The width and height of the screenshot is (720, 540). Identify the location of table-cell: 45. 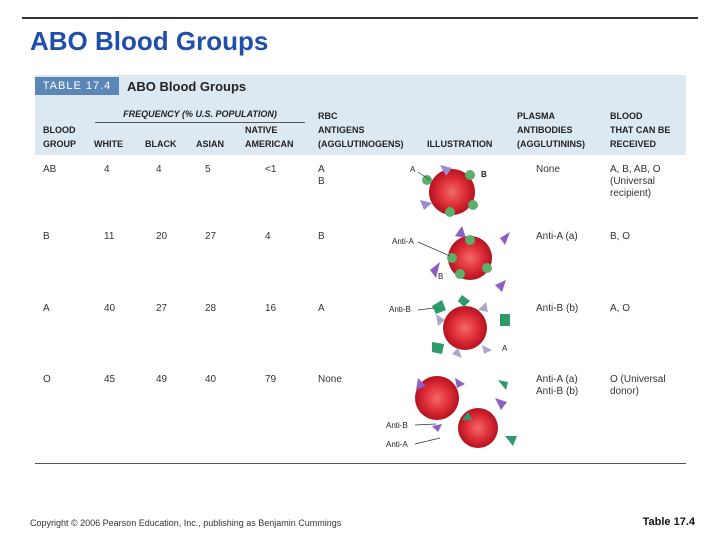
(110, 379).